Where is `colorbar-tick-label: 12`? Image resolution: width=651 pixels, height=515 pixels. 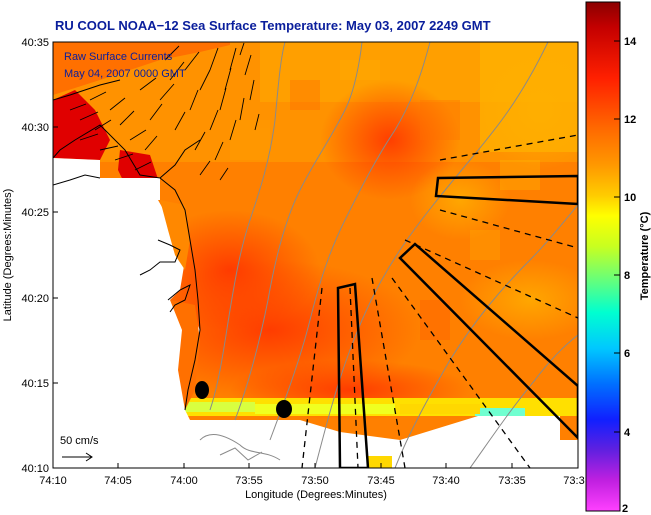 colorbar-tick-label: 12 is located at coordinates (630, 120).